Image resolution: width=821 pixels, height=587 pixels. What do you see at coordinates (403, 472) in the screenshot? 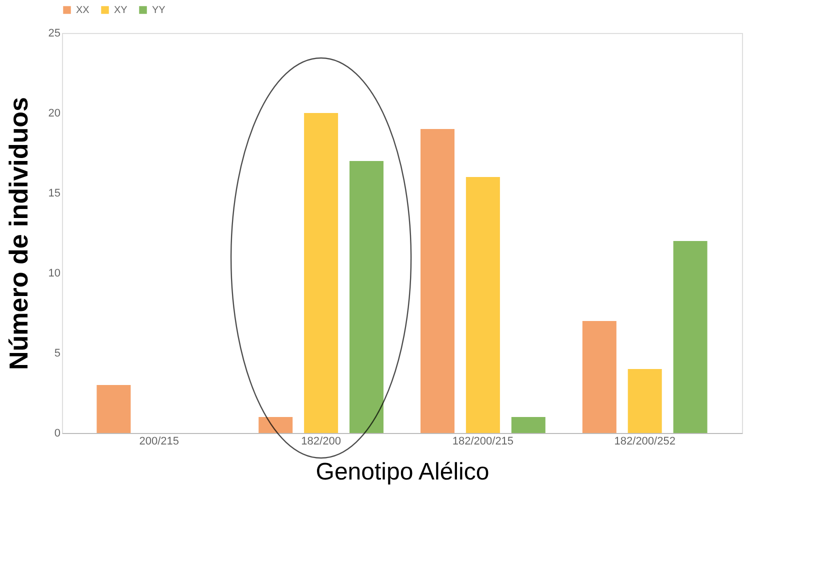
I see `x-axis-title: Genotipo Alélico` at bounding box center [403, 472].